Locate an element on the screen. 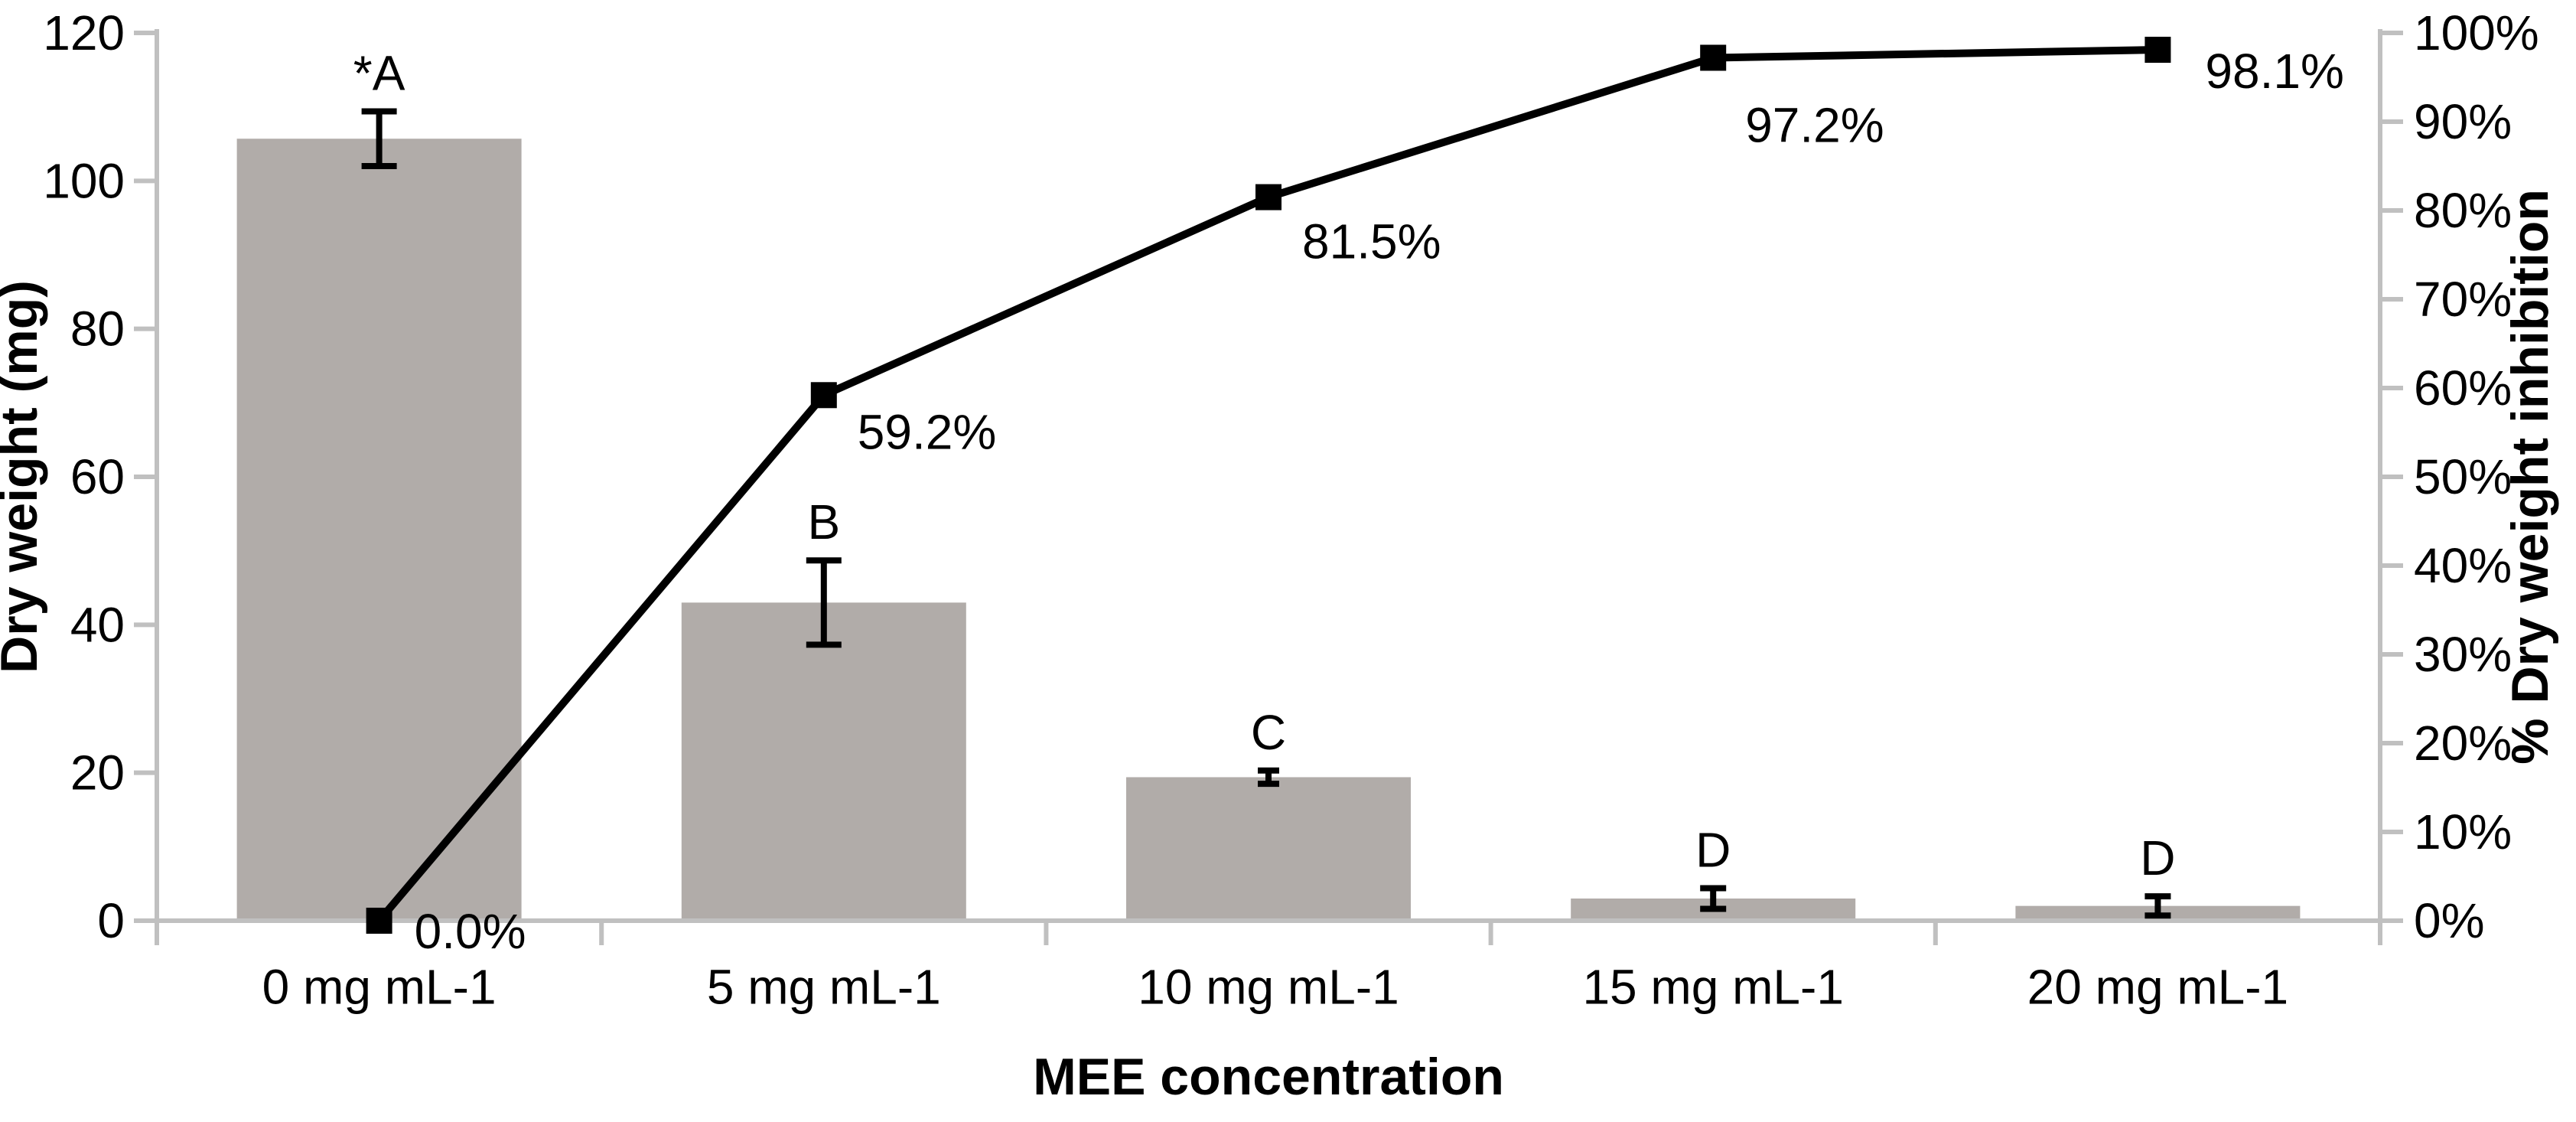  left-tick-label-80: 80 is located at coordinates (98, 330).